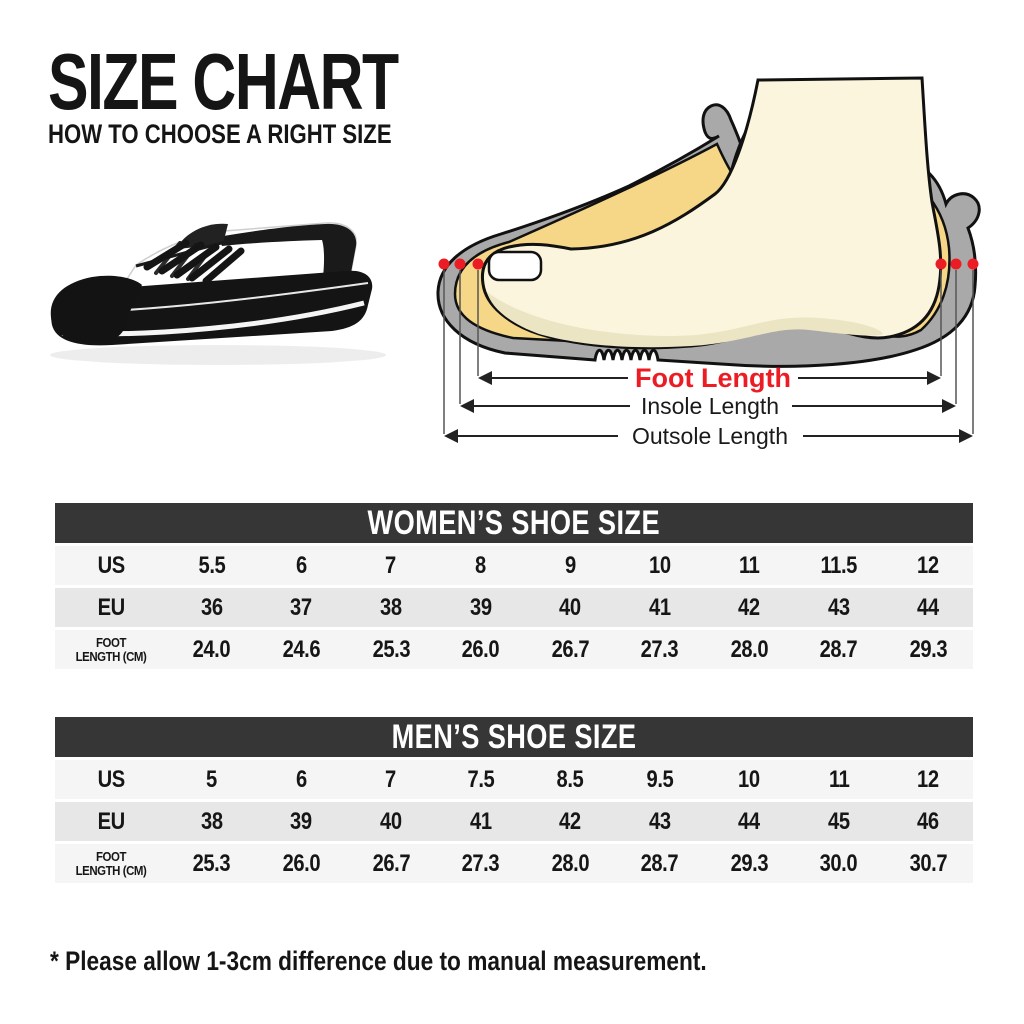 The height and width of the screenshot is (1024, 1024). What do you see at coordinates (211, 284) in the screenshot?
I see `sneaker-illustration` at bounding box center [211, 284].